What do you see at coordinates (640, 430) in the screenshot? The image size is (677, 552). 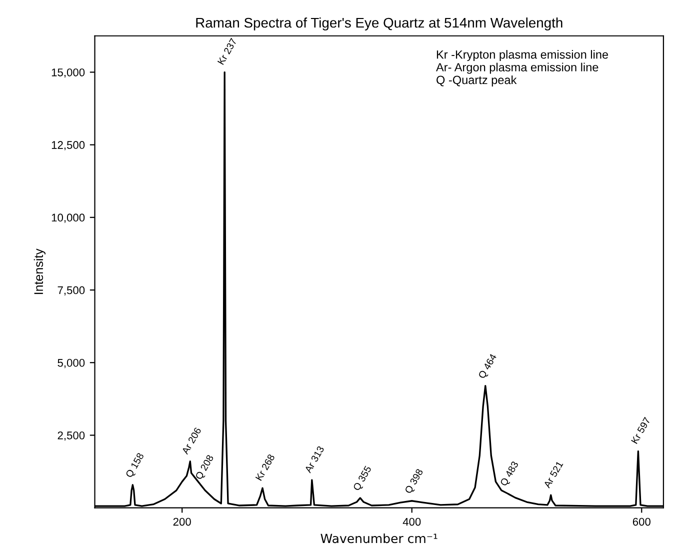 I see `annotation: Kr 597` at bounding box center [640, 430].